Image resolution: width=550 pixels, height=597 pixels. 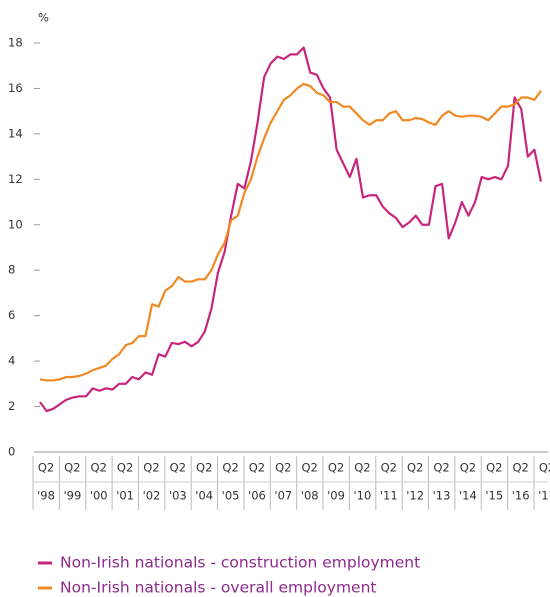 What do you see at coordinates (11, 270) in the screenshot?
I see `y-tick-label: 8` at bounding box center [11, 270].